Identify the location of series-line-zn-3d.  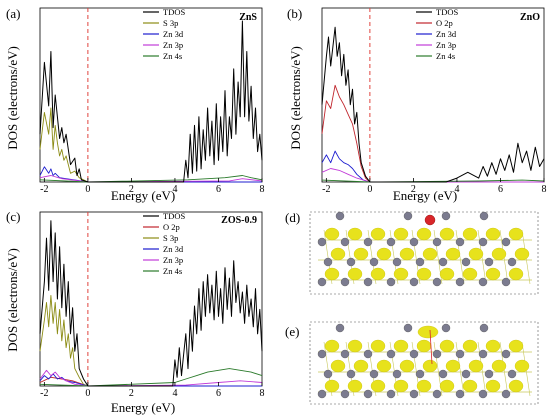
(150, 380).